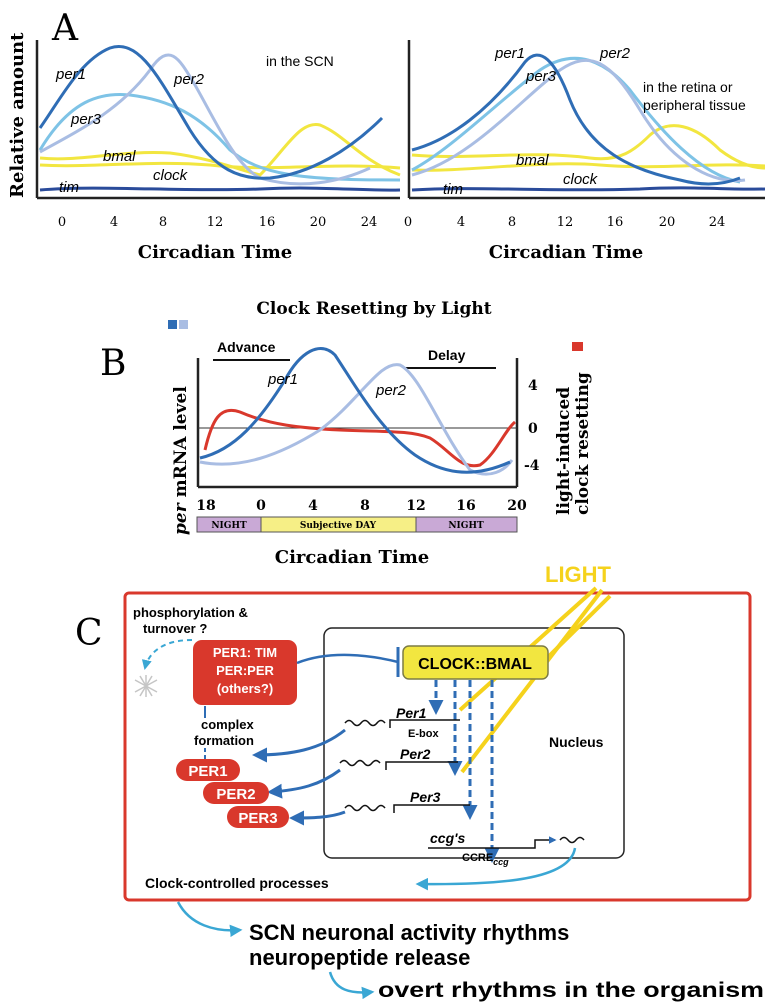  What do you see at coordinates (181, 445) in the screenshot?
I see `panel-b-ylabel-rest: mRNA level` at bounding box center [181, 445].